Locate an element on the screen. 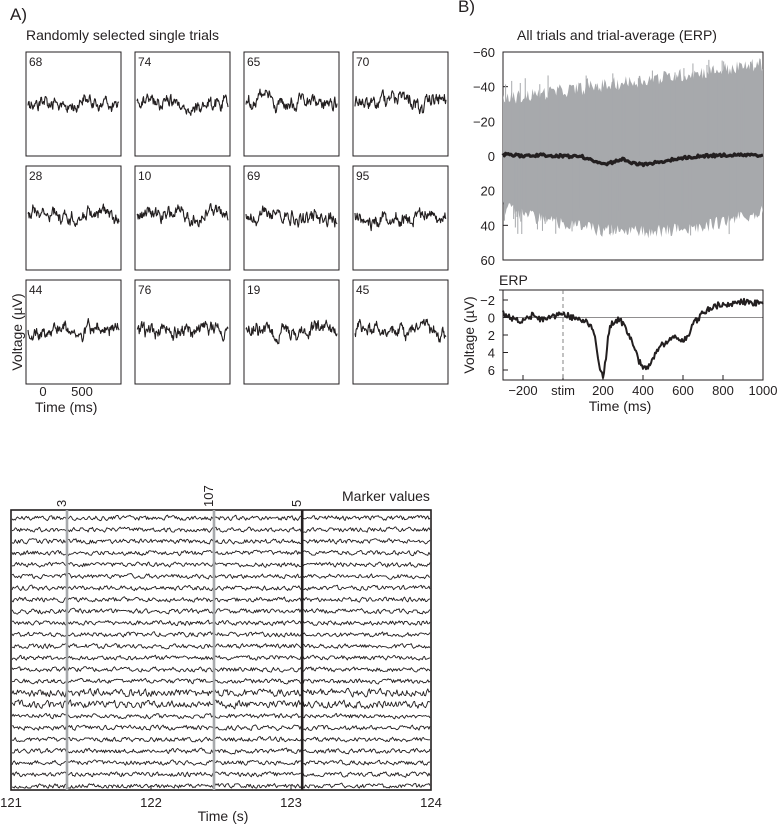  erp-yticks: −2 0 2 4 6 is located at coordinates (494, 335).